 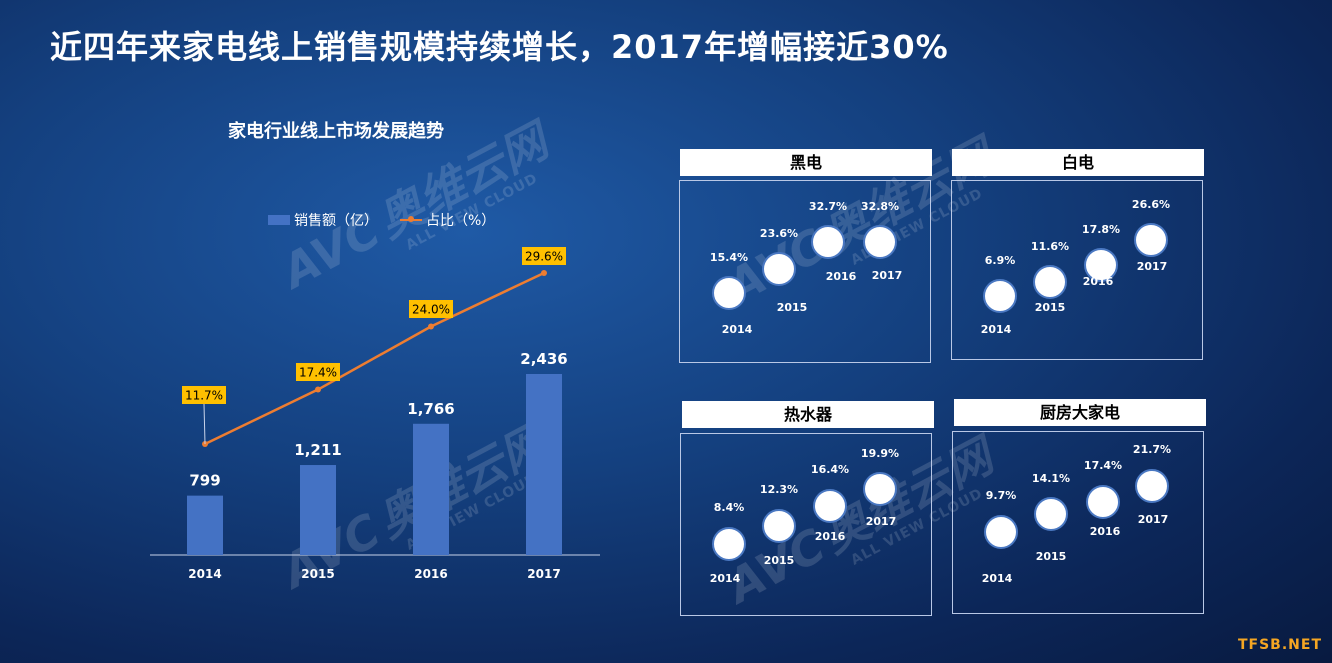 What do you see at coordinates (1152, 449) in the screenshot?
I see `bubble-pct-label-4-2017: 21.7%` at bounding box center [1152, 449].